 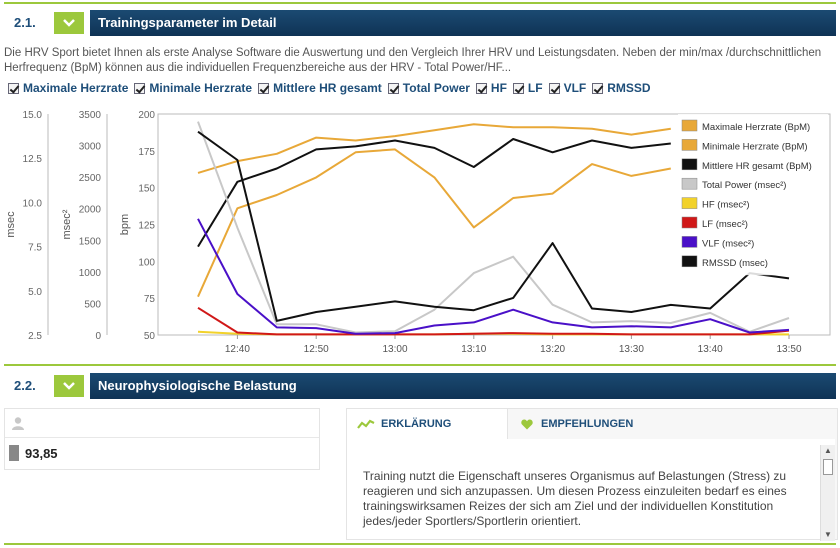 I want to click on legend-label: LF (msec²), so click(x=725, y=224).